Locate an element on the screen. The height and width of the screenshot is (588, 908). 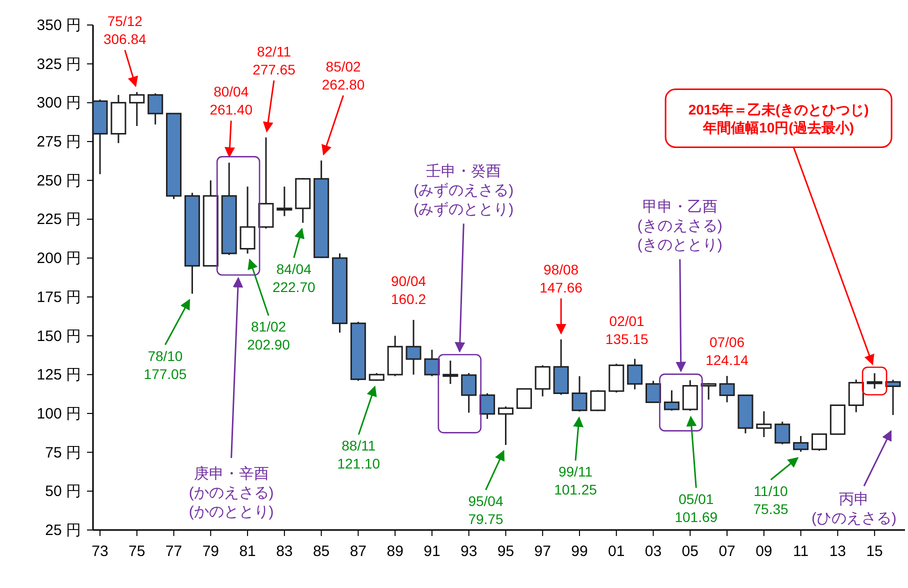
x-tick-label: 75 is located at coordinates (137, 551).